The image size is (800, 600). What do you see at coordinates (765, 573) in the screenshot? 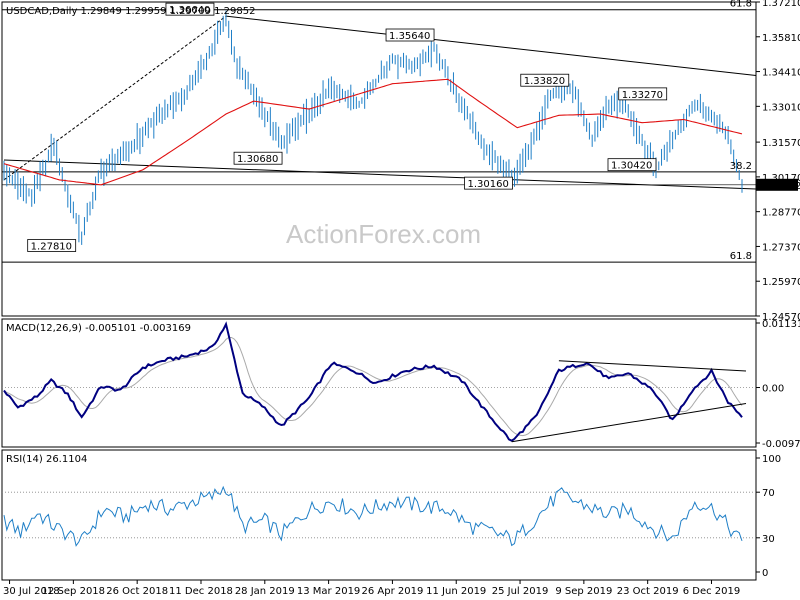
I see `rsi-y-tick-label: 0` at bounding box center [765, 573].